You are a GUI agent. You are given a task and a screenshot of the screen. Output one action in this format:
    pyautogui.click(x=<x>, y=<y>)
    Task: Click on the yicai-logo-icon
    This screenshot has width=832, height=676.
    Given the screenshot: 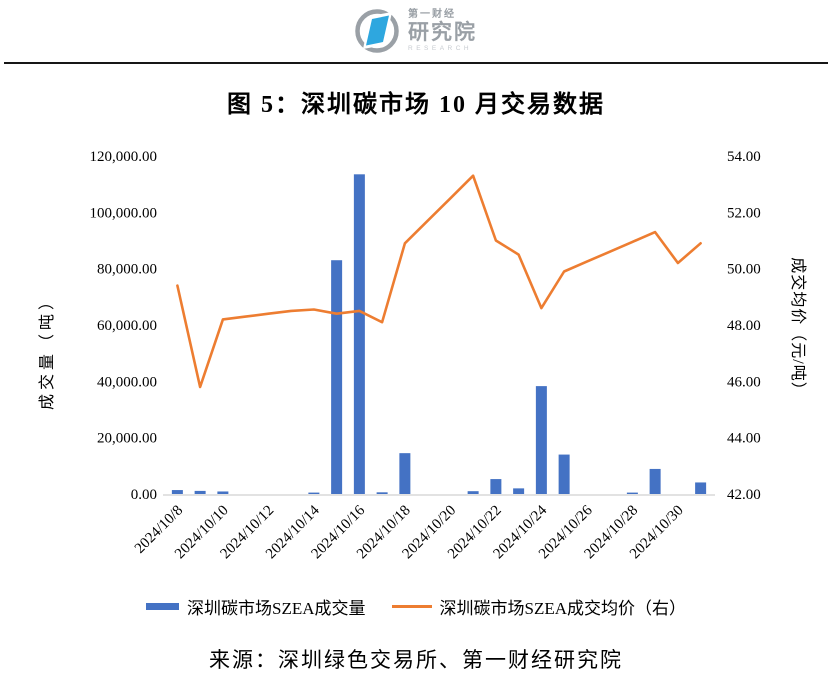 What is the action you would take?
    pyautogui.click(x=377, y=31)
    